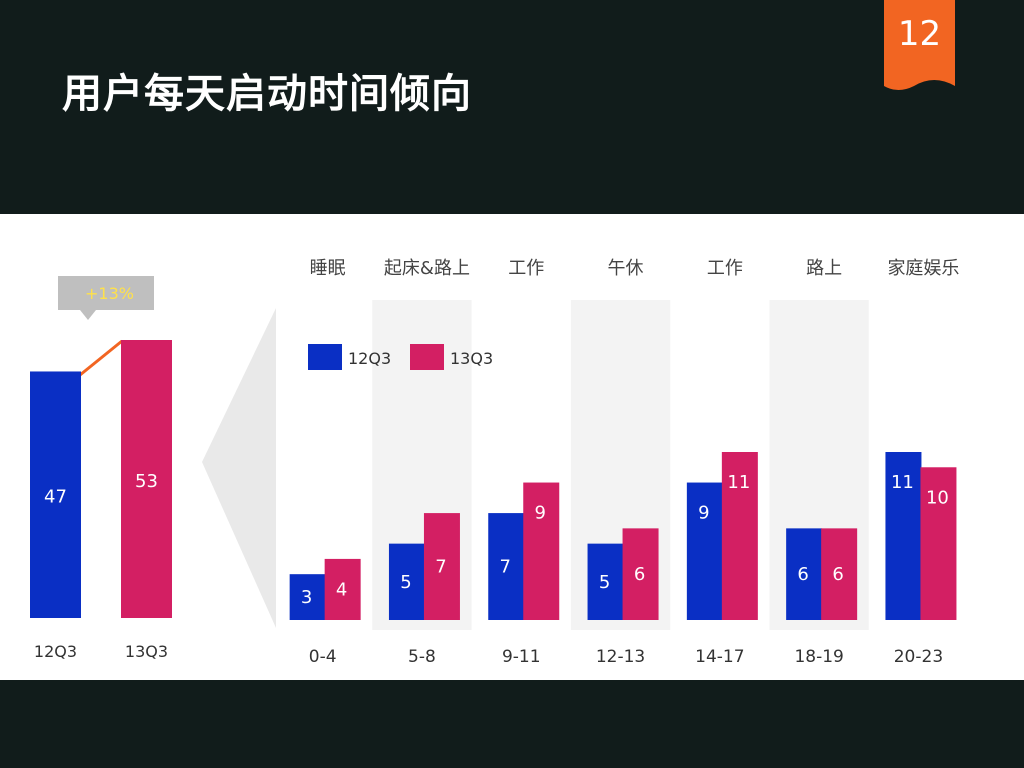 This screenshot has height=768, width=1024. I want to click on growth-callout: +13%, so click(106, 298).